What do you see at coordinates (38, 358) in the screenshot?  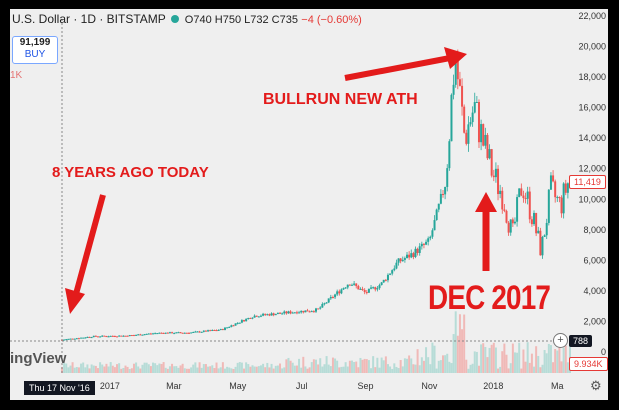 I see `tradingview-logo: ingView` at bounding box center [38, 358].